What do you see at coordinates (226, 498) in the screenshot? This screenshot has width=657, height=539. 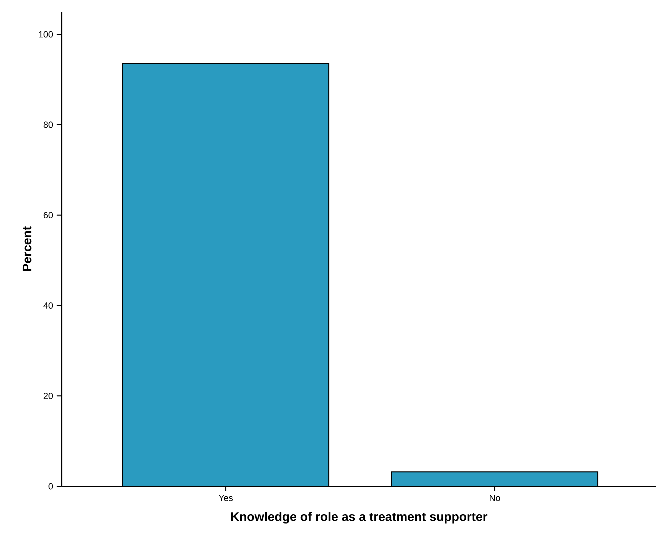 I see `x-tick-label: Yes` at bounding box center [226, 498].